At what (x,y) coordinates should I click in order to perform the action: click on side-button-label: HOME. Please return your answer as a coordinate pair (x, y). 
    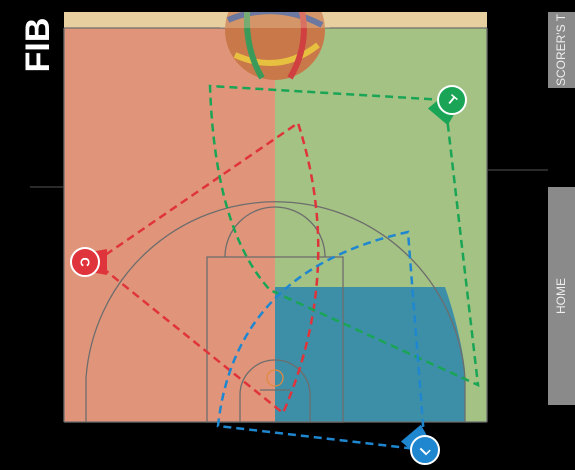
    Looking at the image, I should click on (561, 296).